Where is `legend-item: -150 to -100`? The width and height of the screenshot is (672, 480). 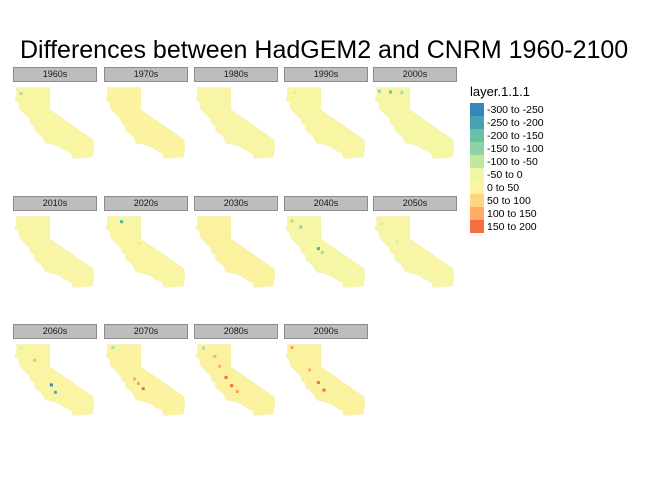
legend-item: -150 to -100 is located at coordinates (507, 148).